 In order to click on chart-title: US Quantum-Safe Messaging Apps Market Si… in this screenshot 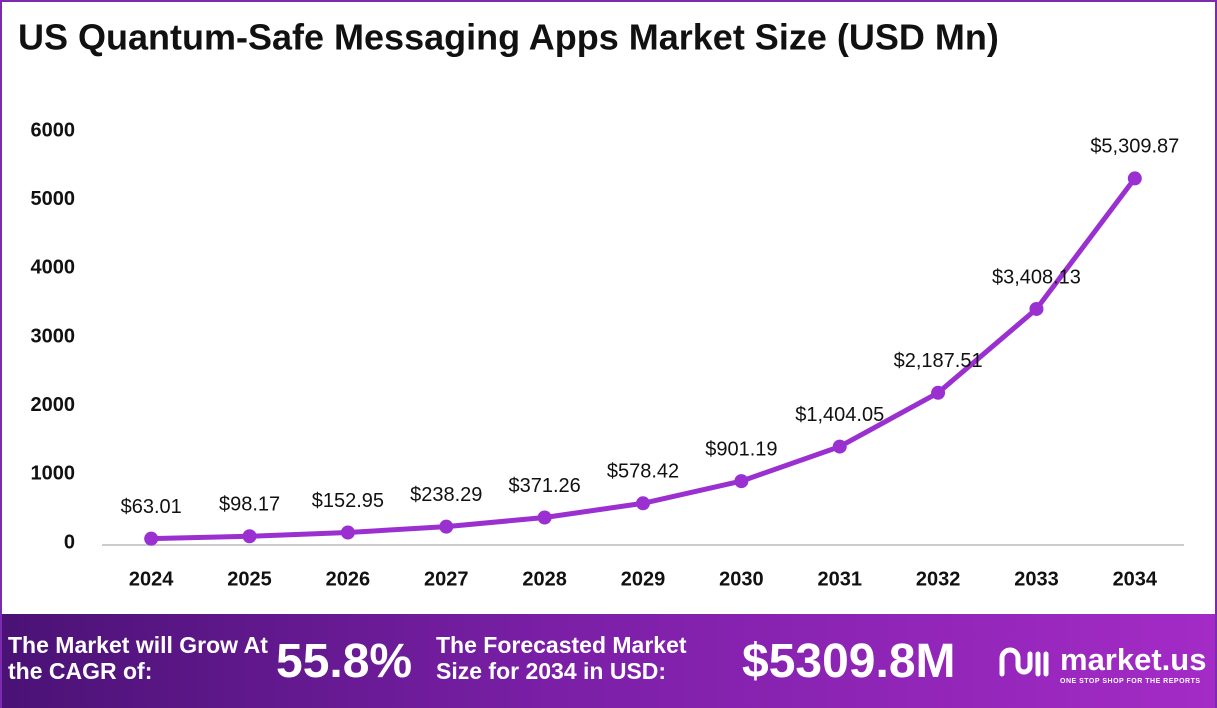, I will do `click(508, 37)`.